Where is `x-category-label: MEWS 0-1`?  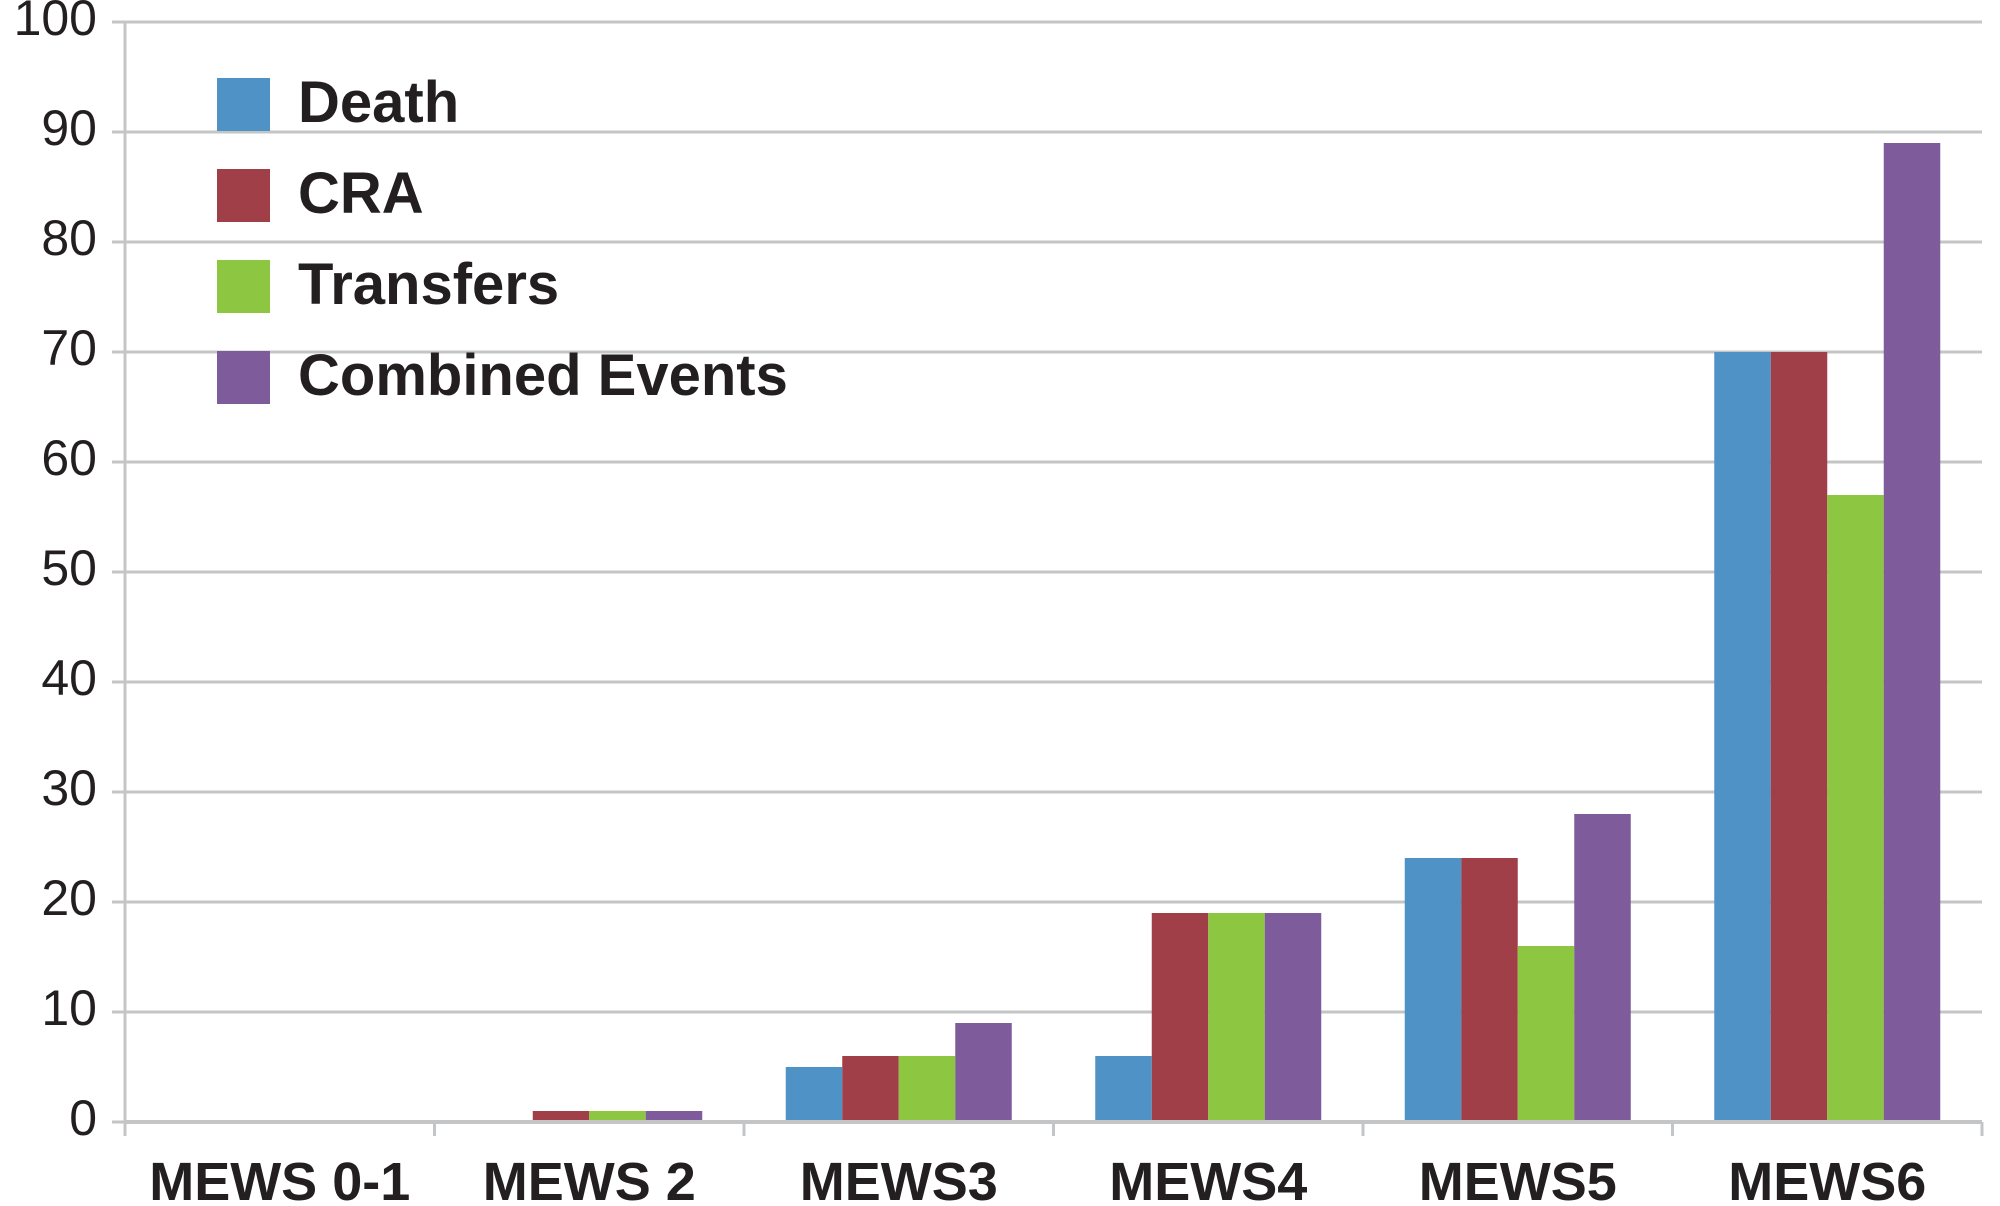
x-category-label: MEWS 0-1 is located at coordinates (279, 1179).